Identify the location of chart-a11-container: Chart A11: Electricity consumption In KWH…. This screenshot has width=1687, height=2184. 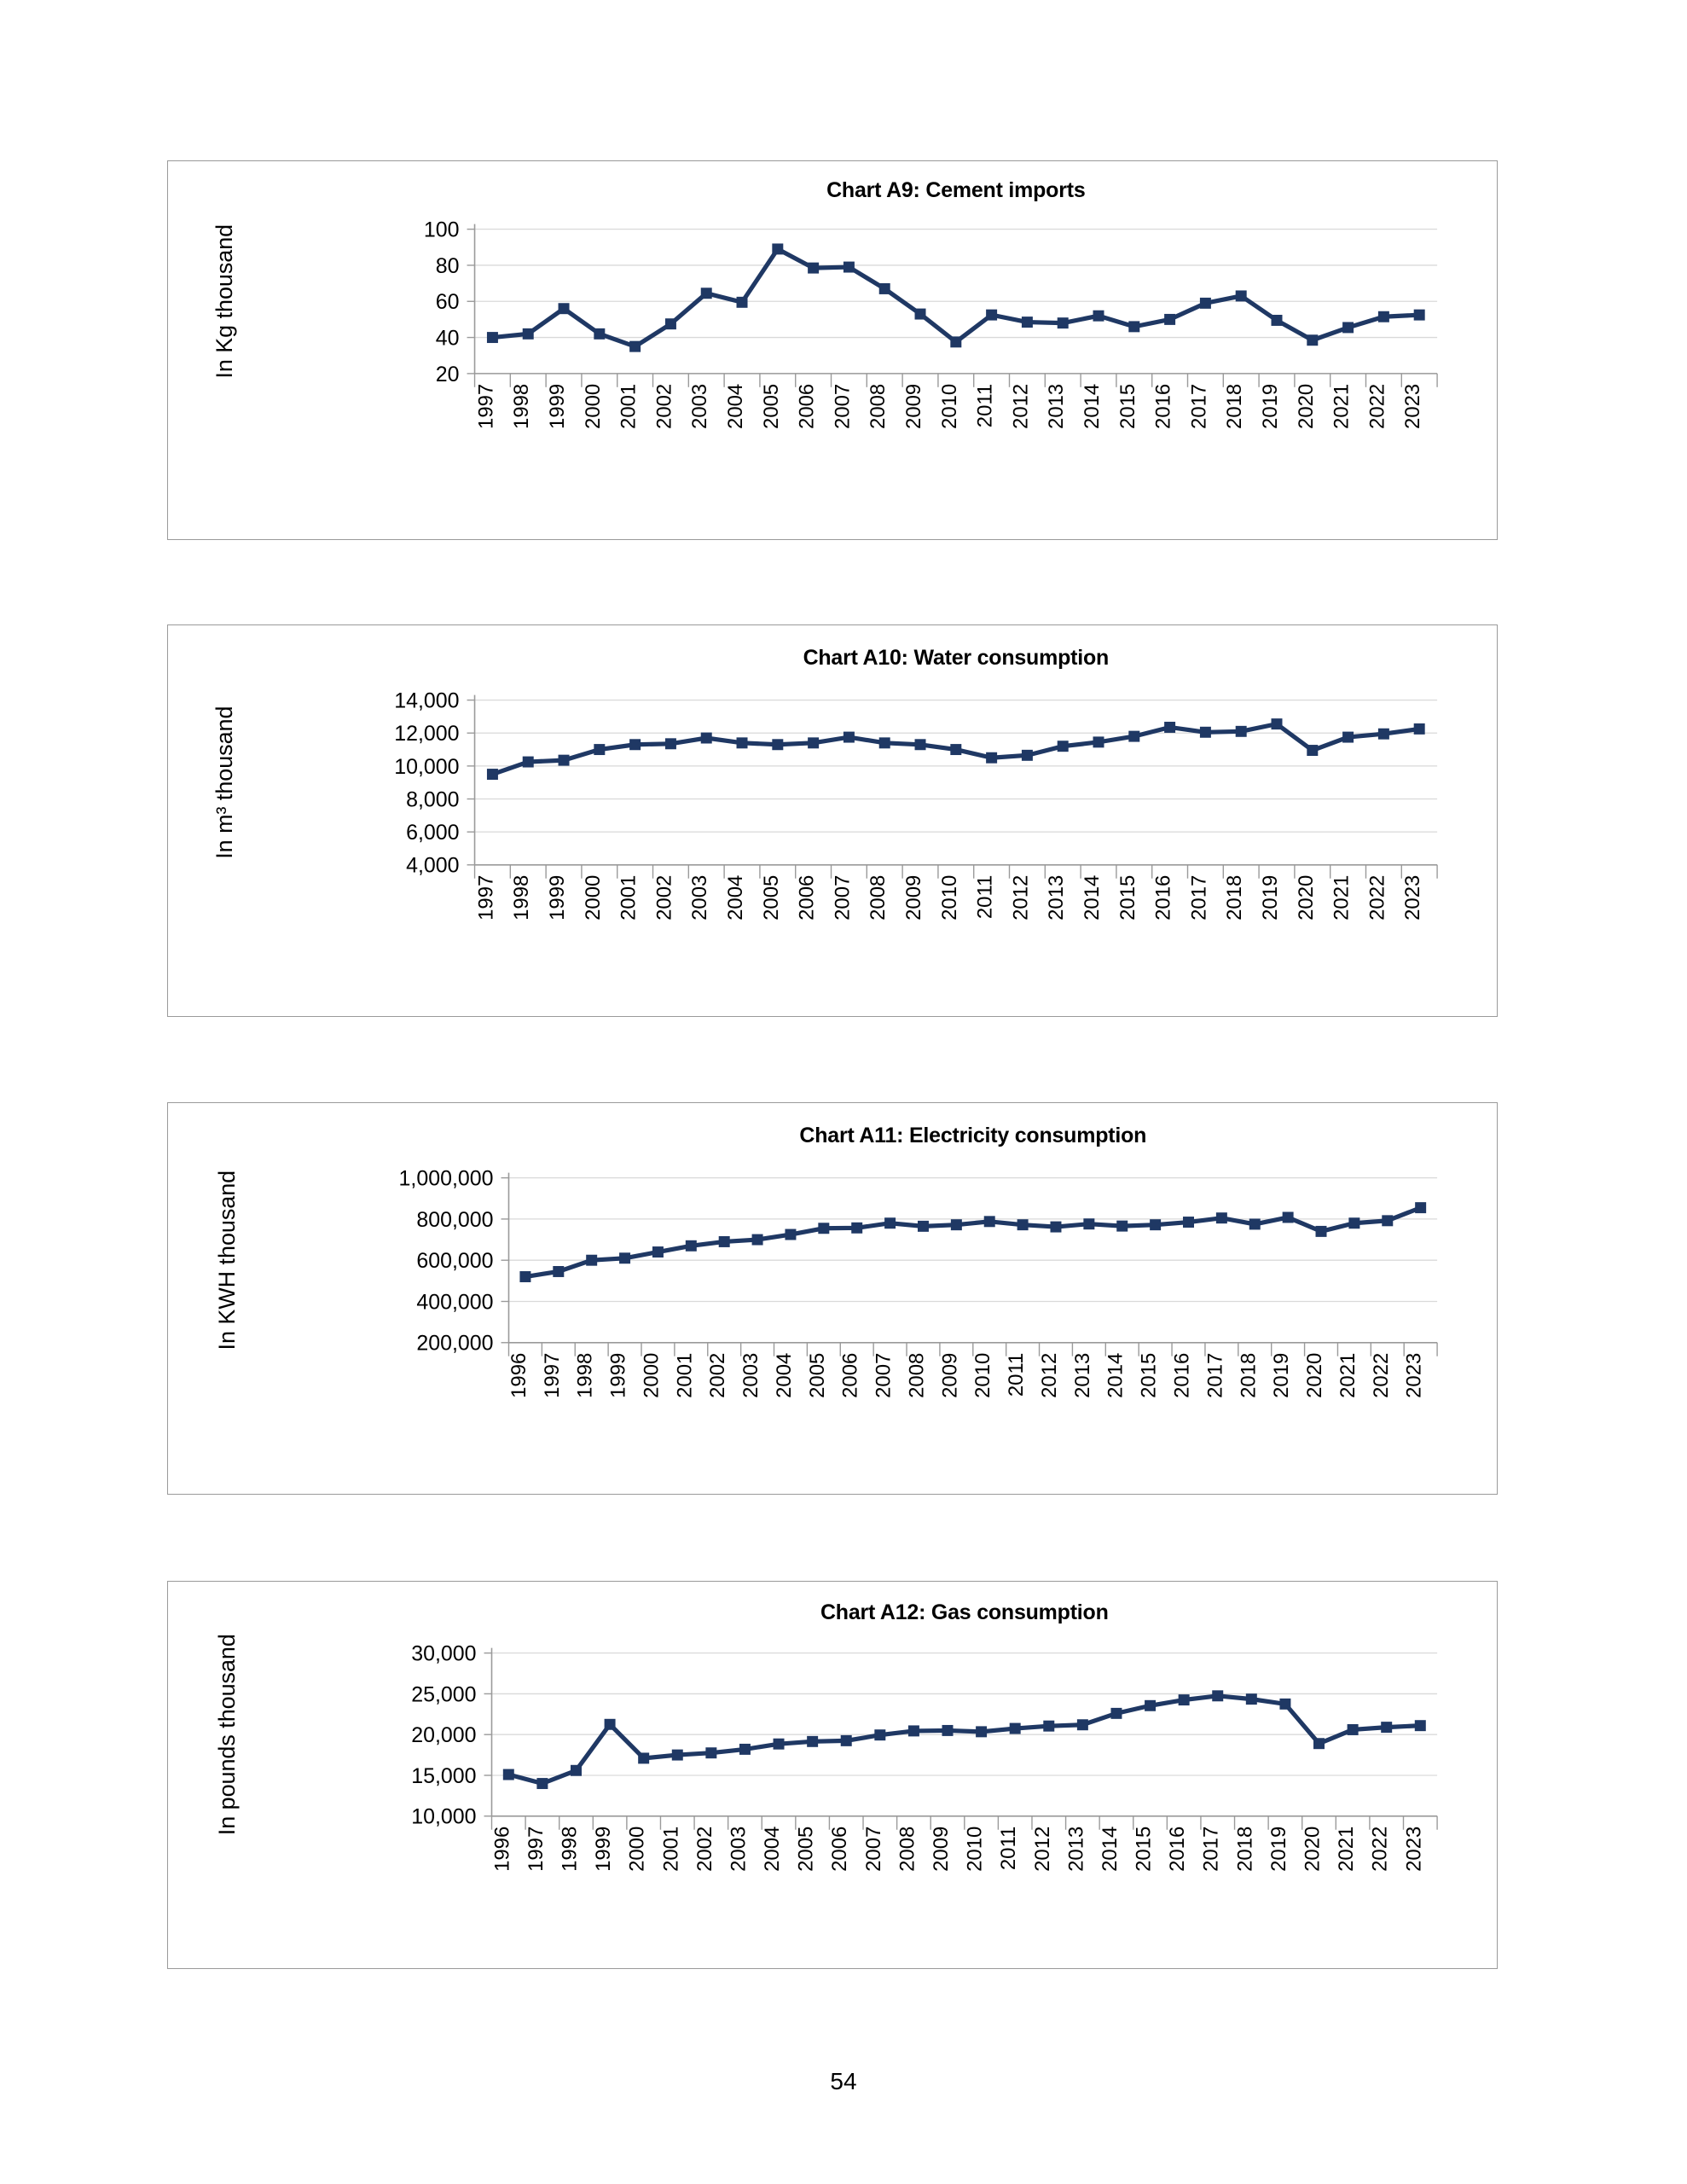
(833, 1299).